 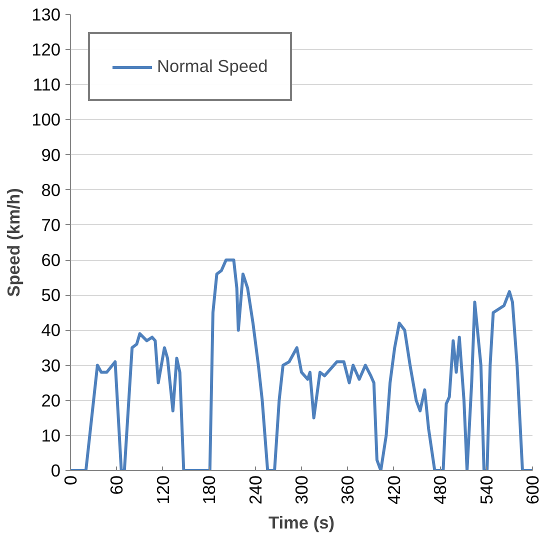 What do you see at coordinates (162, 489) in the screenshot?
I see `x-tick-label: 120` at bounding box center [162, 489].